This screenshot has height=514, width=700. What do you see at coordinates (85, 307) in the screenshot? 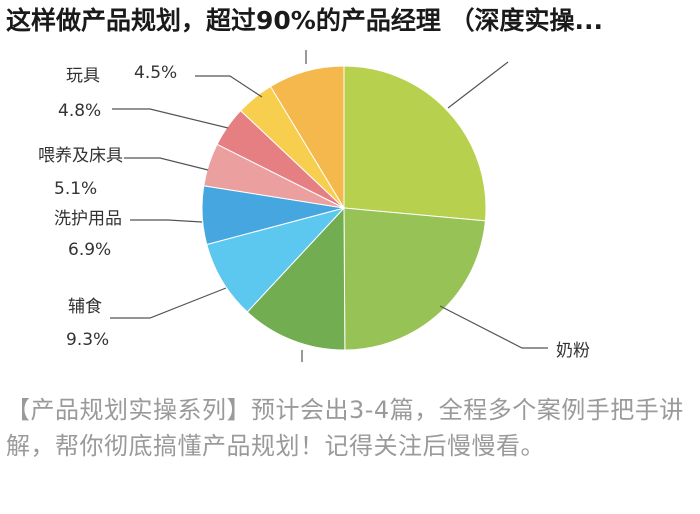
I see `slice-label-food: 辅食` at bounding box center [85, 307].